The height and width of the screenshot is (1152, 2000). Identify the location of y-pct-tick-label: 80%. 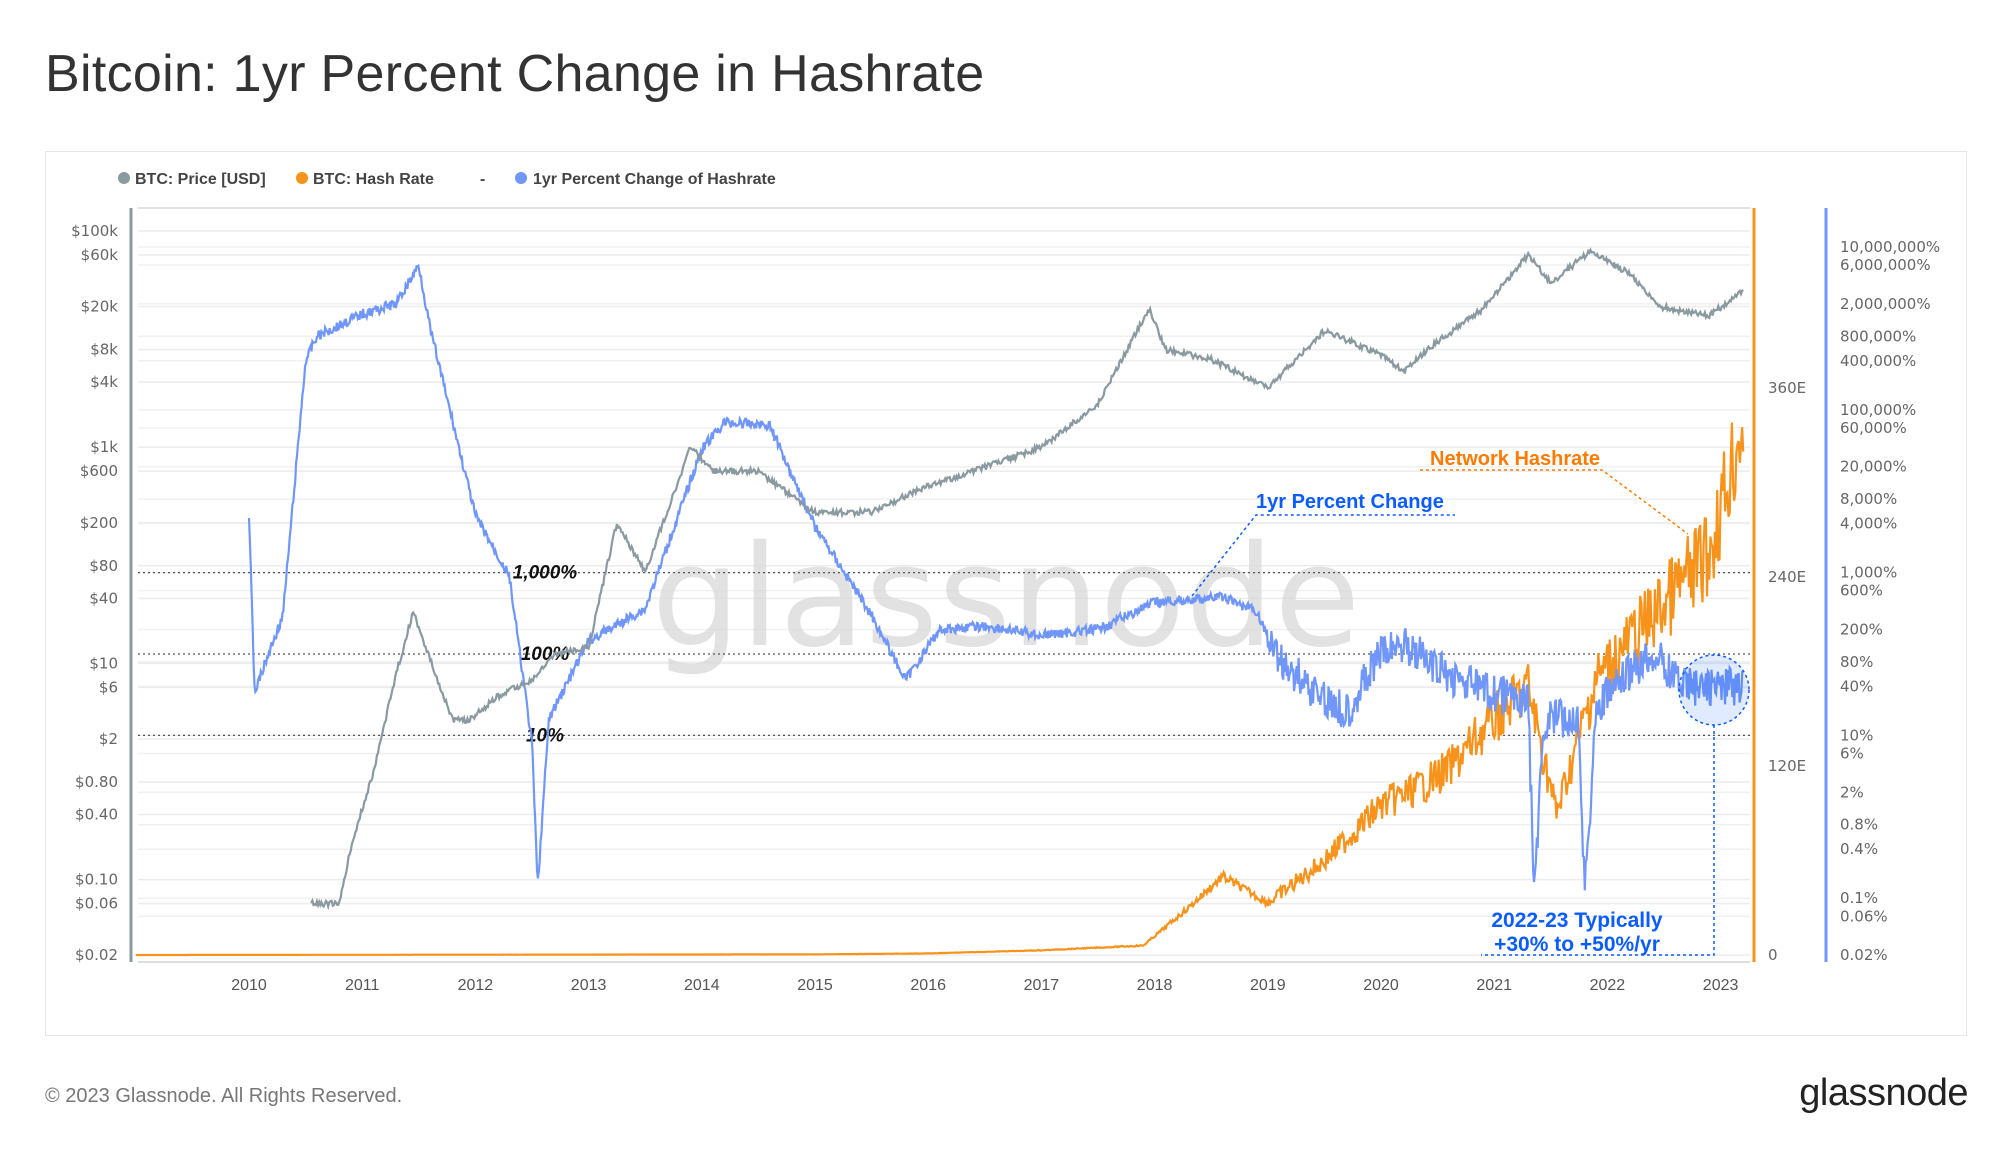
(1856, 662).